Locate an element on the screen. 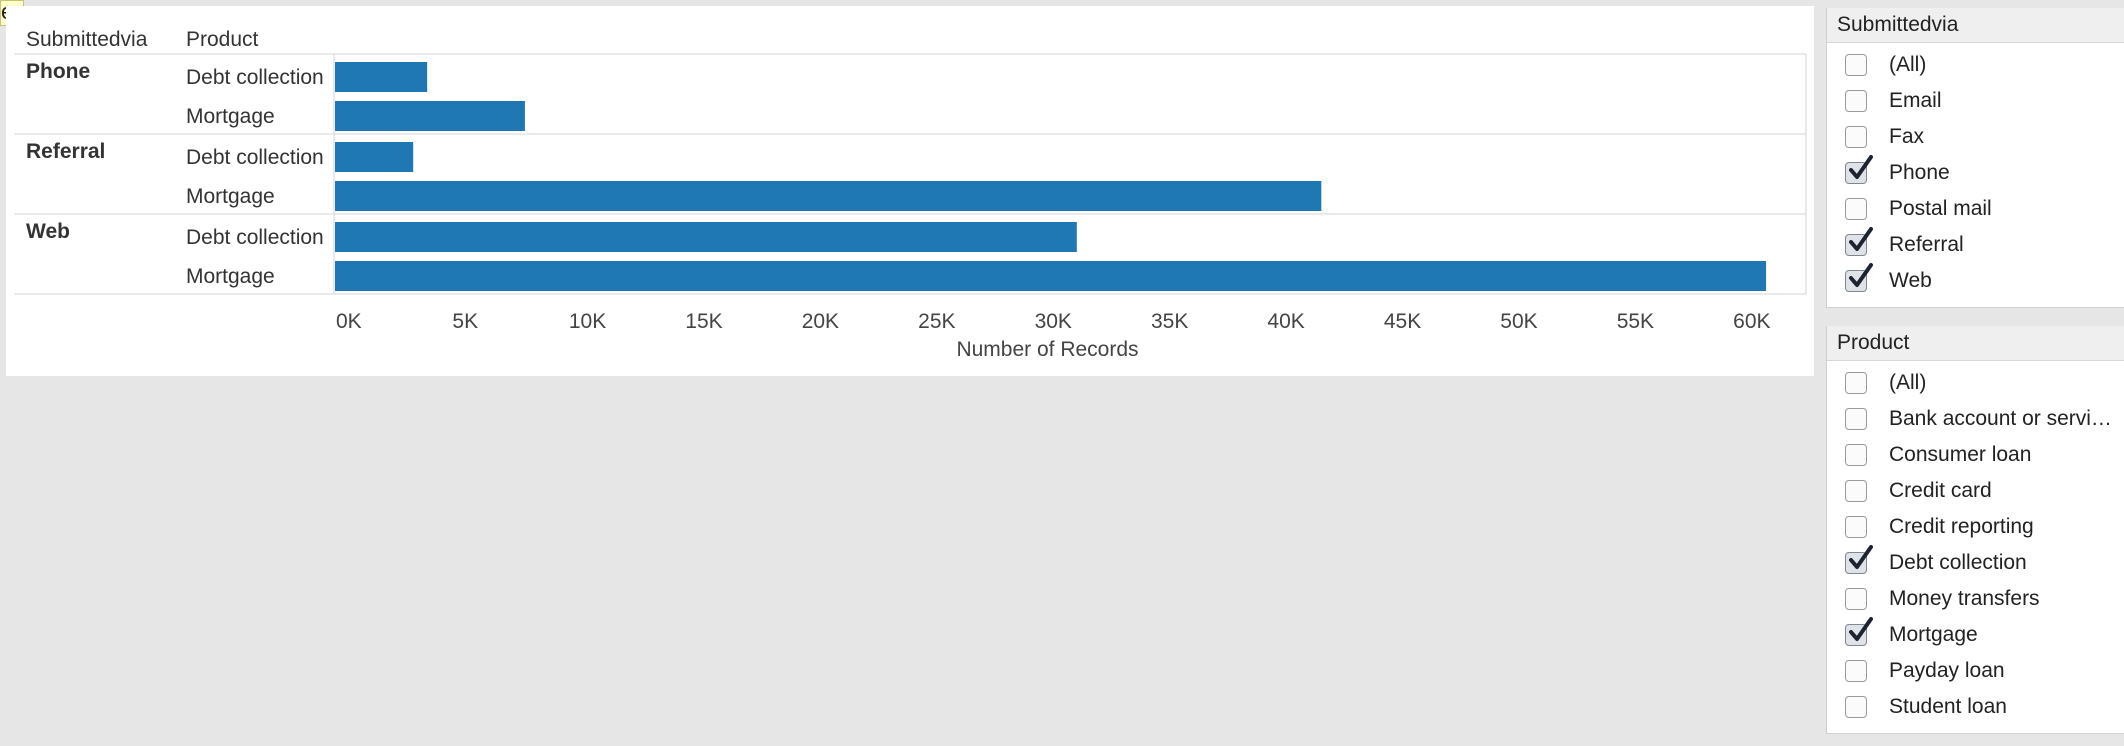 This screenshot has height=746, width=2124. filter-option: Payday loan is located at coordinates (1975, 671).